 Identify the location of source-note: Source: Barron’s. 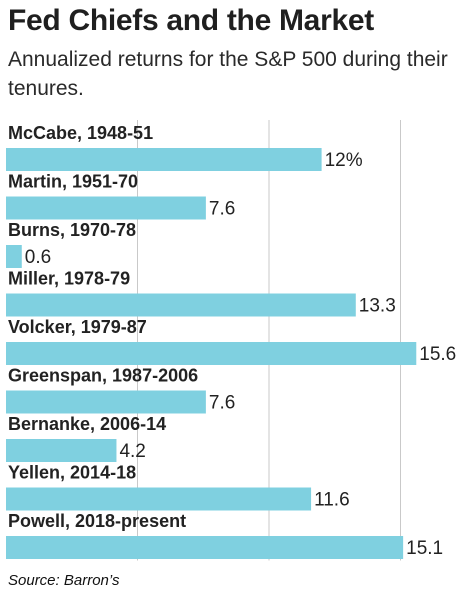
(64, 580).